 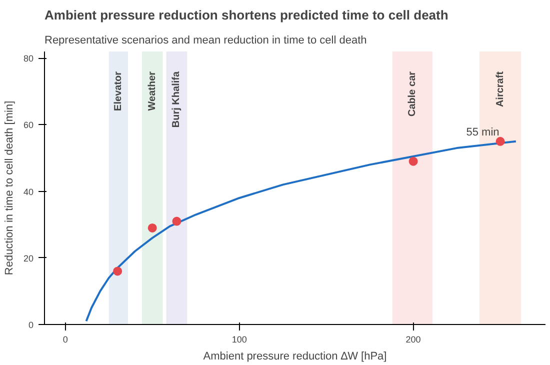 What do you see at coordinates (28, 59) in the screenshot?
I see `y-tick-label: 80` at bounding box center [28, 59].